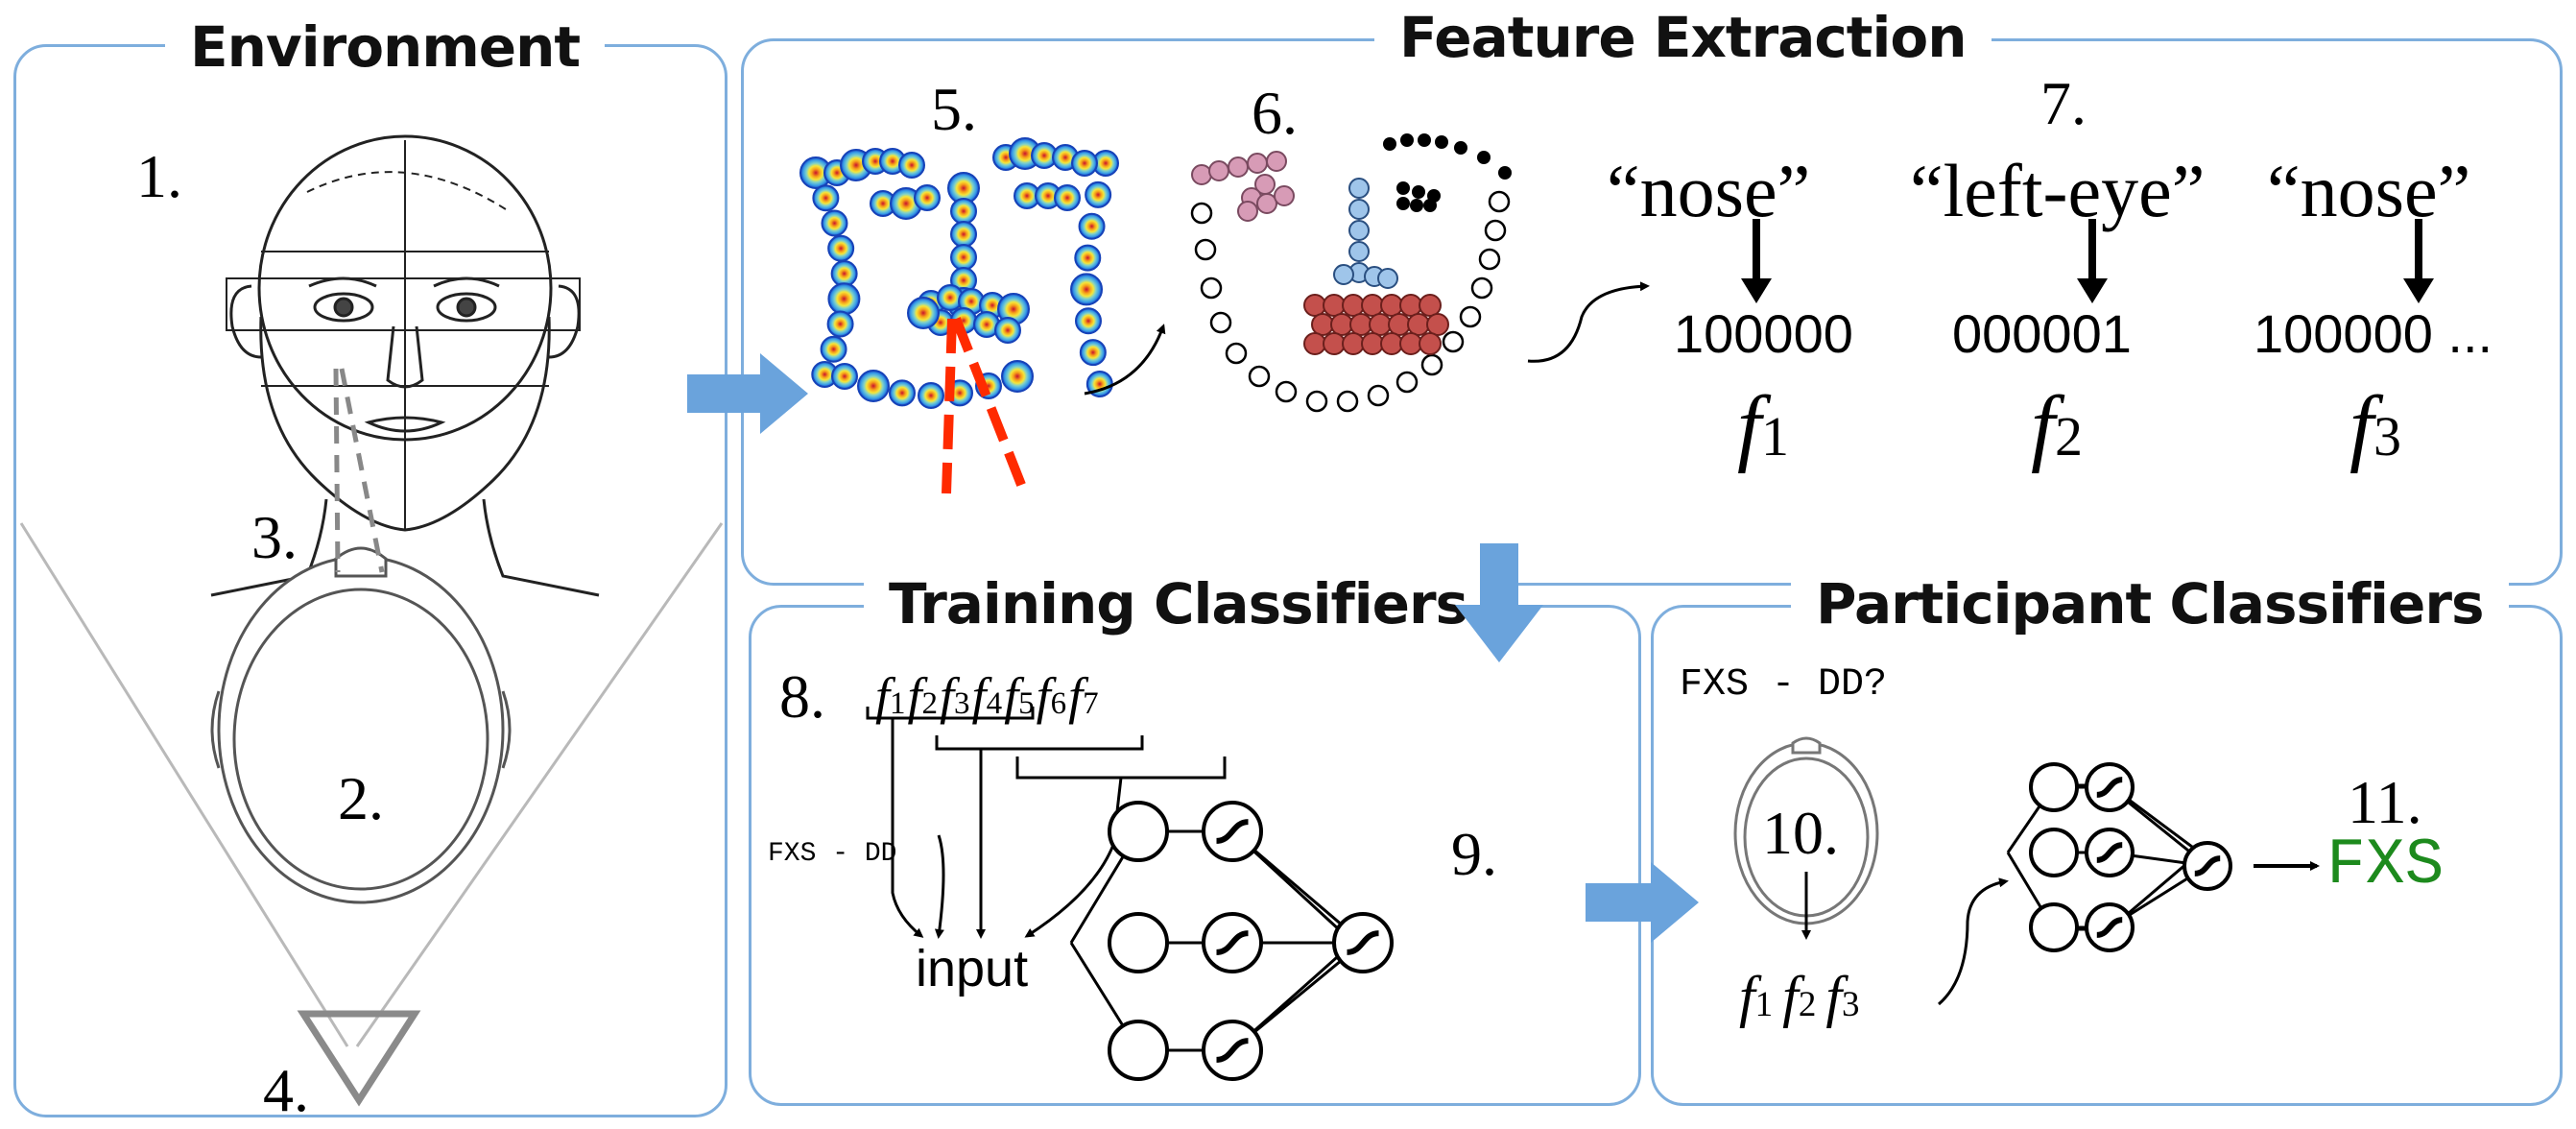 This screenshot has width=2576, height=1129. I want to click on training-feature-row: f1f2f3f4f5f6f7, so click(988, 696).